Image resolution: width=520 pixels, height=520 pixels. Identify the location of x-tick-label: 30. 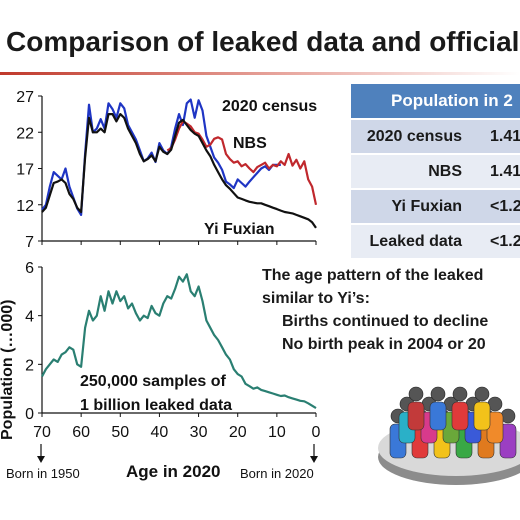
(199, 432).